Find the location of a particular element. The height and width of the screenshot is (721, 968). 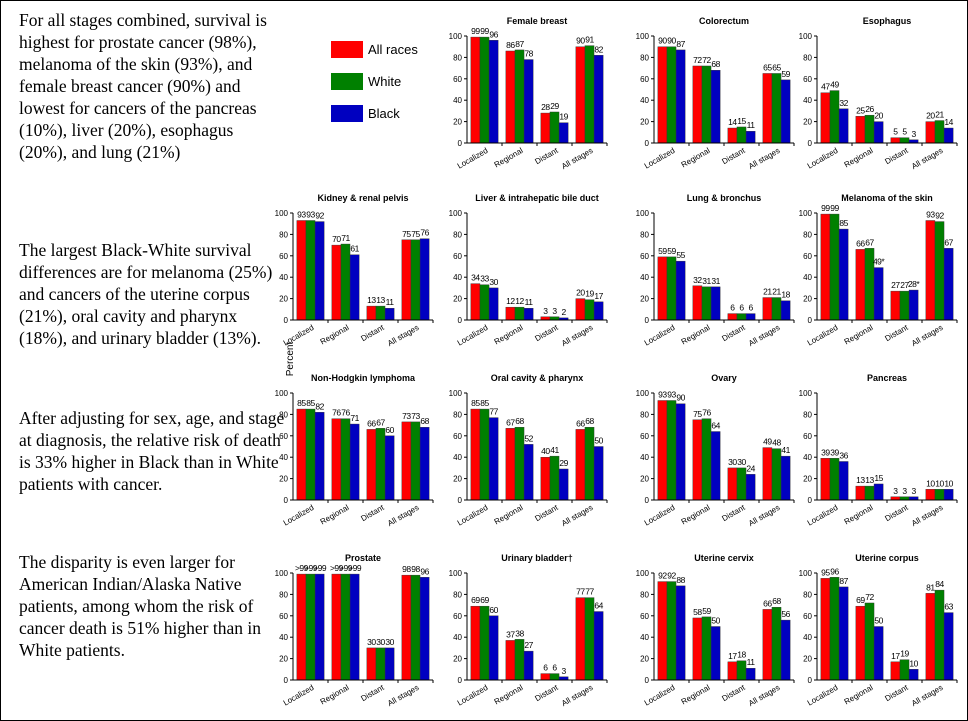

y-tick-label: 60 is located at coordinates (457, 616).